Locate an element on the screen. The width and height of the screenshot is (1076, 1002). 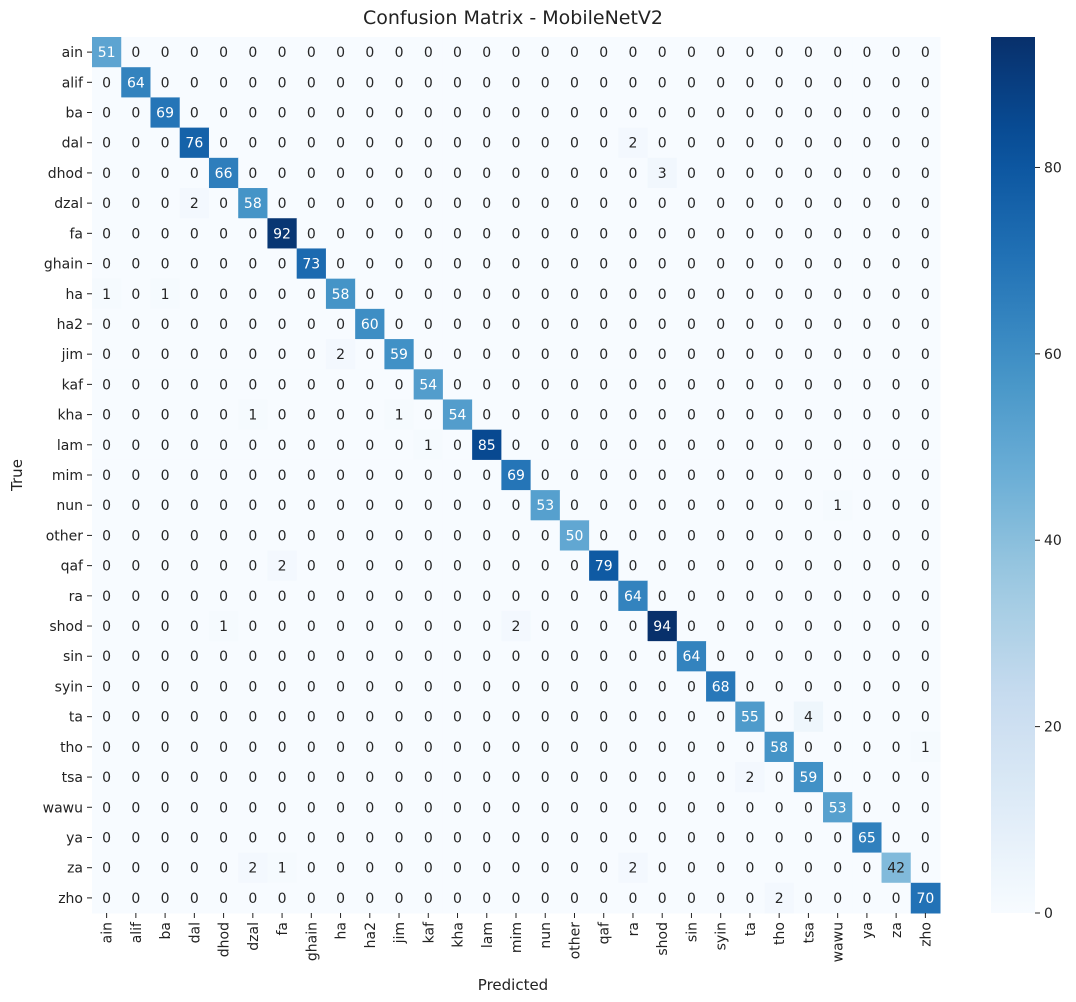
y-tick-label: shod is located at coordinates (66, 627).